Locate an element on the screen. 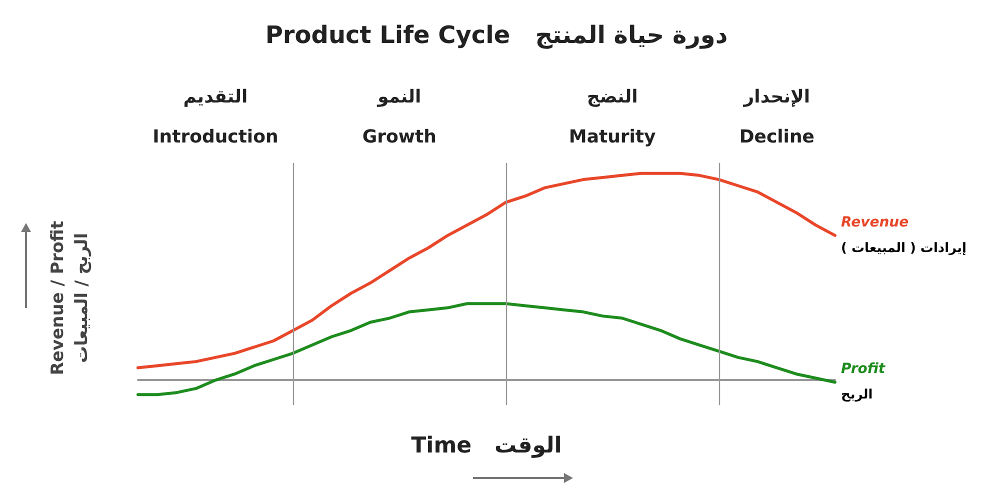 The image size is (993, 495). series-label: Profit is located at coordinates (863, 369).